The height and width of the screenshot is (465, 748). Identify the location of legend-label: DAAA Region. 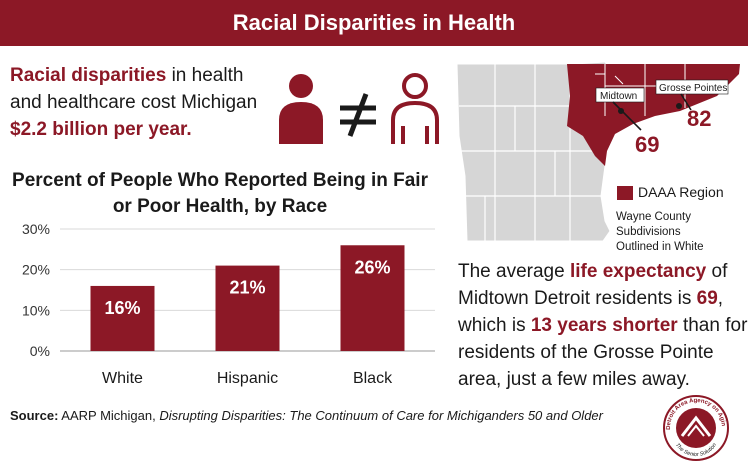
(681, 192).